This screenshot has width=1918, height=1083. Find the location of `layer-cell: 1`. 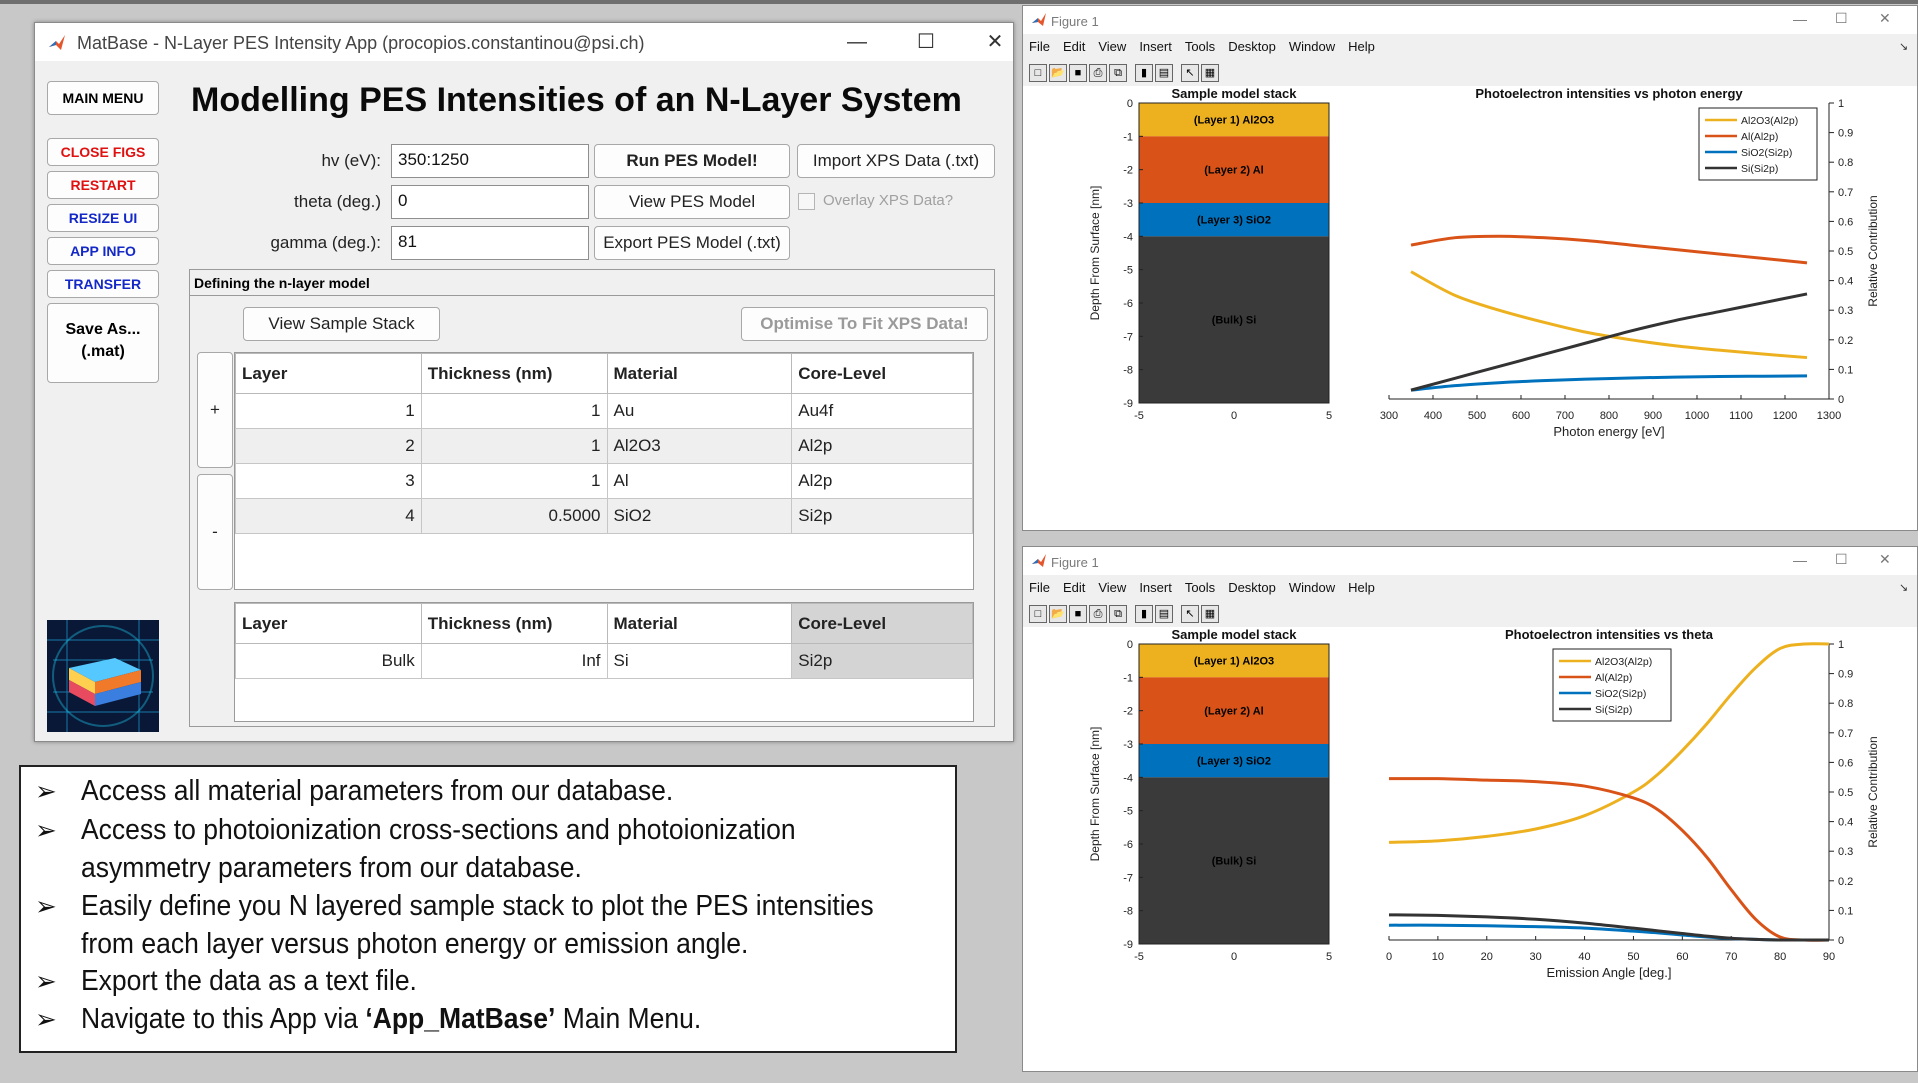

layer-cell: 1 is located at coordinates (328, 411).